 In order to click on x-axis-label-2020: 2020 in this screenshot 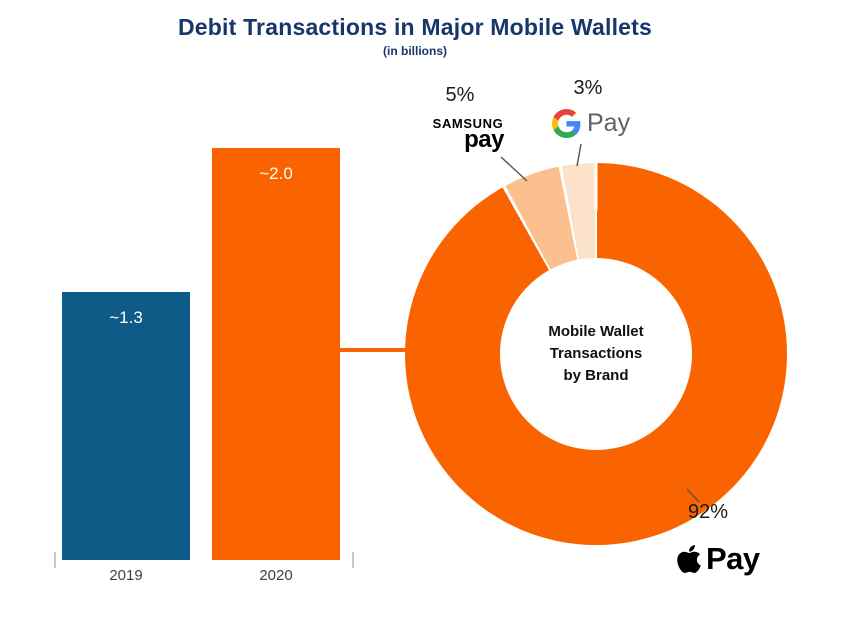, I will do `click(276, 575)`.